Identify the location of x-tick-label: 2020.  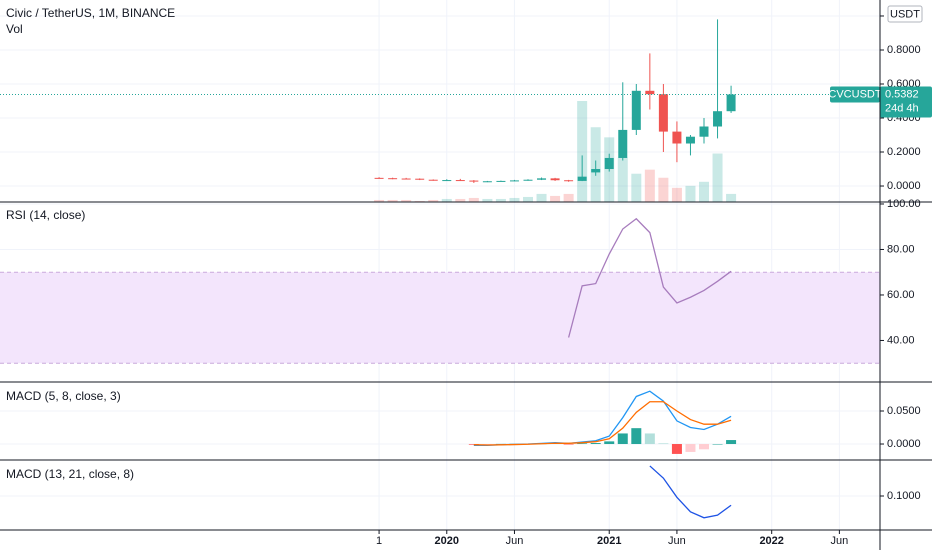
(447, 541).